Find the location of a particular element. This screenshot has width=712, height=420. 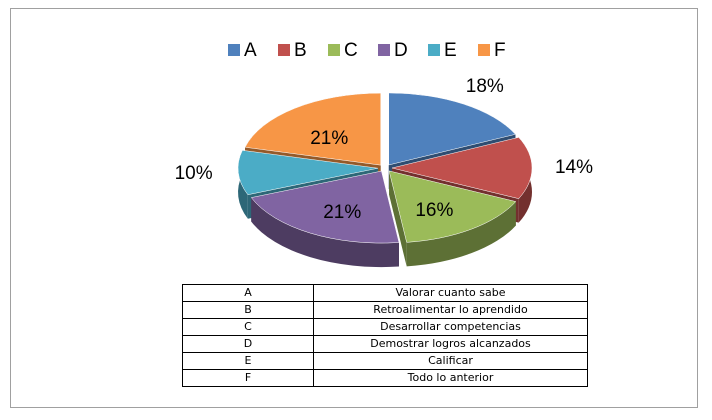

table-description: Demostrar logros alcanzados is located at coordinates (450, 344).